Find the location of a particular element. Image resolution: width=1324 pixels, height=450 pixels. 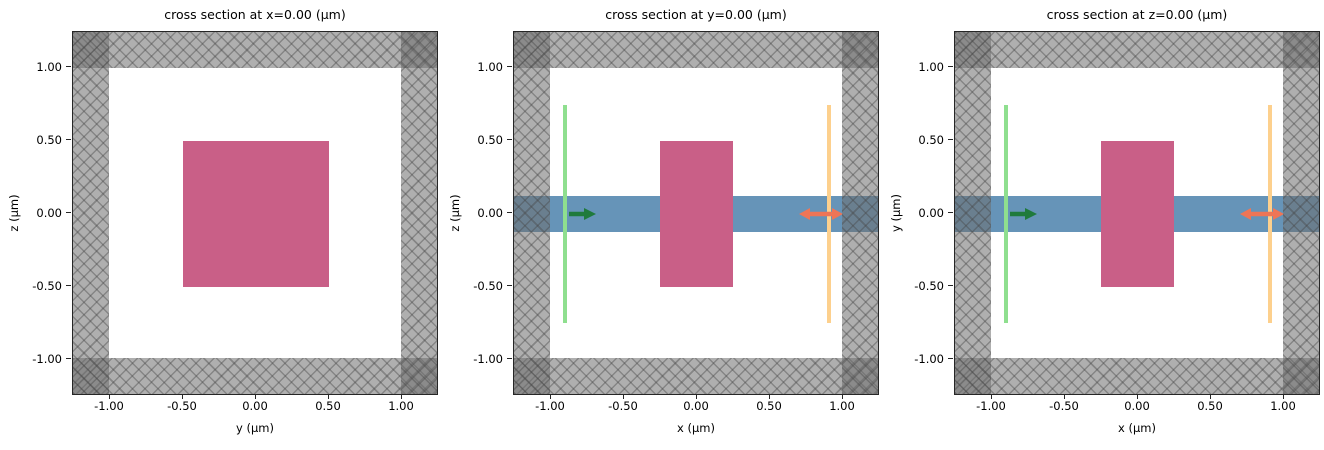

panel-title: cross section at y=0.00 (μm) is located at coordinates (696, 14).